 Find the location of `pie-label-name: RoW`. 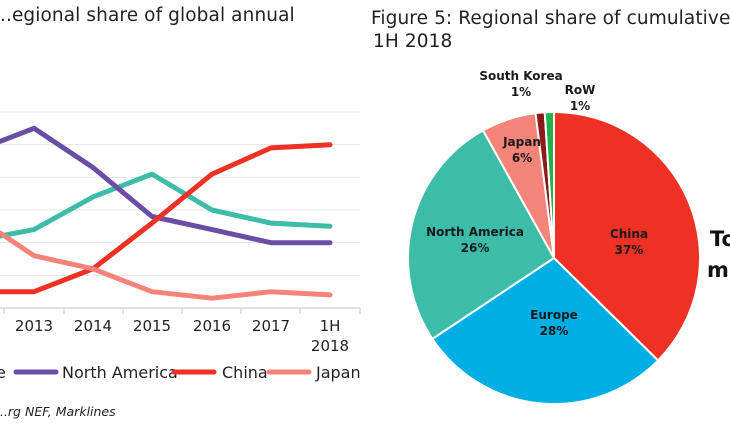

pie-label-name: RoW is located at coordinates (580, 90).